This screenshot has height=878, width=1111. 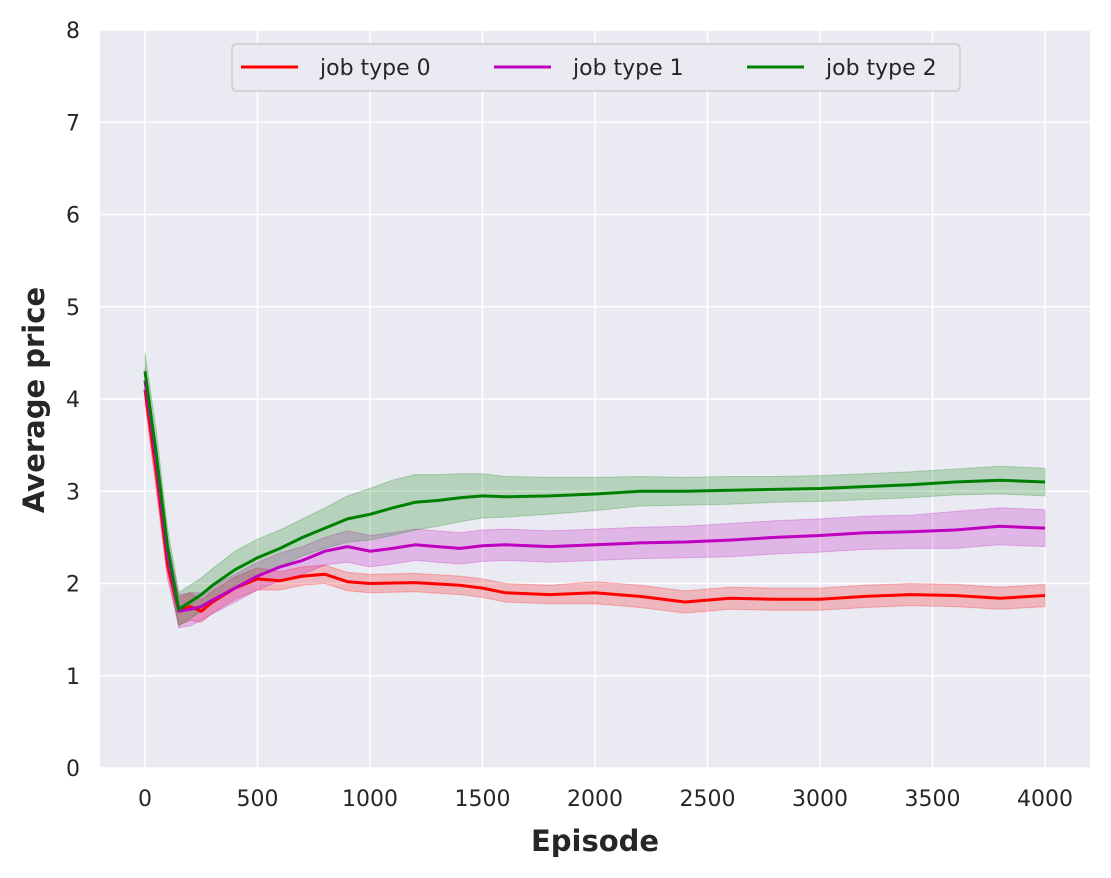 I want to click on legend-box, so click(x=596, y=67).